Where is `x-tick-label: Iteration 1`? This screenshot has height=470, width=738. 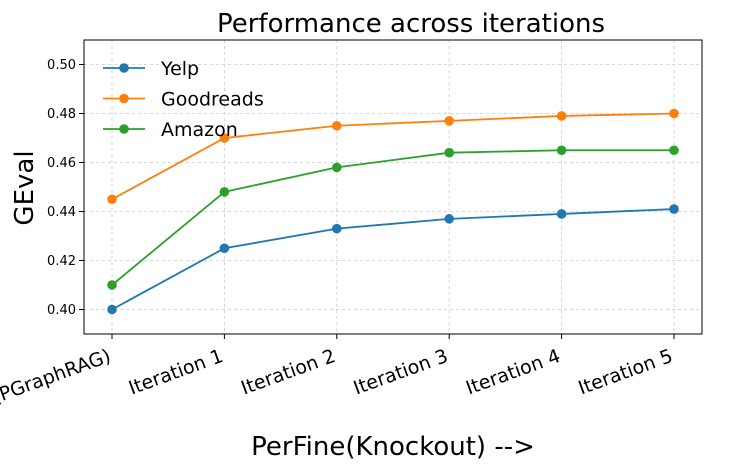 x-tick-label: Iteration 1 is located at coordinates (176, 372).